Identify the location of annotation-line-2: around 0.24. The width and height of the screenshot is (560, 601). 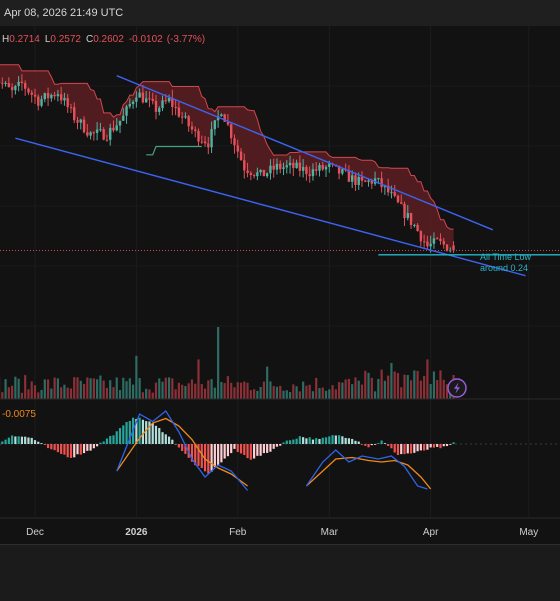
(504, 268).